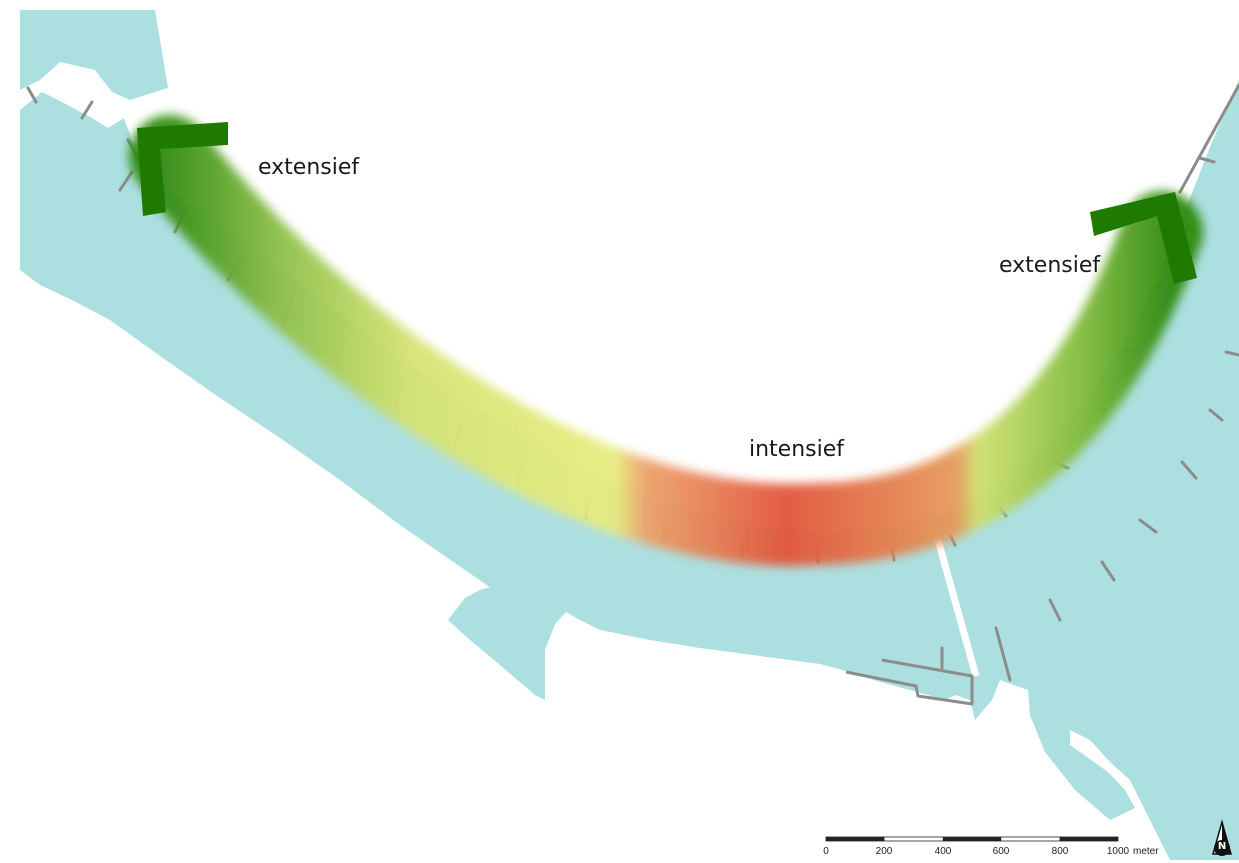 This screenshot has height=863, width=1239. Describe the element at coordinates (957, 608) in the screenshot. I see `harbor-channel` at that location.